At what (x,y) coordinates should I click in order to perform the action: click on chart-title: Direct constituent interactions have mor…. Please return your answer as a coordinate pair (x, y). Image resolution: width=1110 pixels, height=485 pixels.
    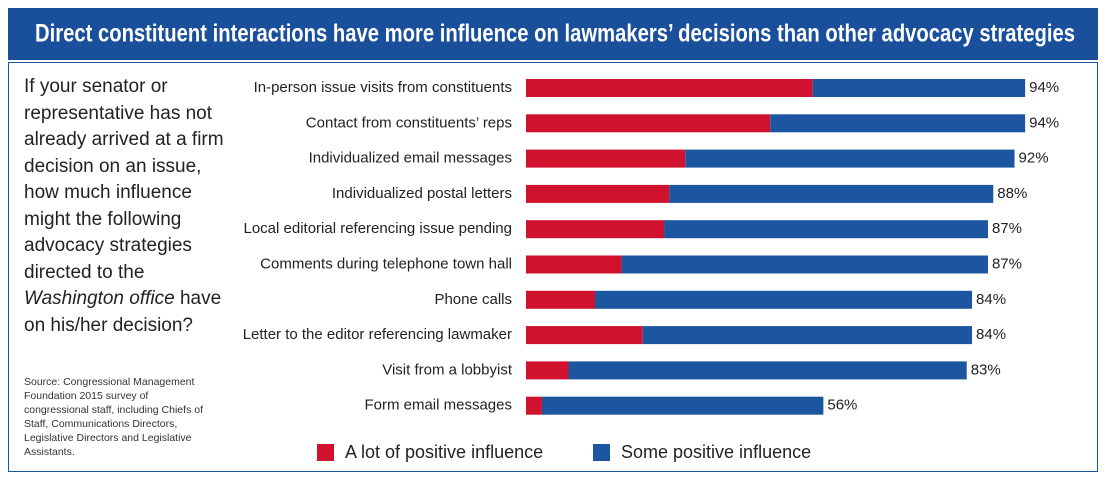
    Looking at the image, I should click on (555, 34).